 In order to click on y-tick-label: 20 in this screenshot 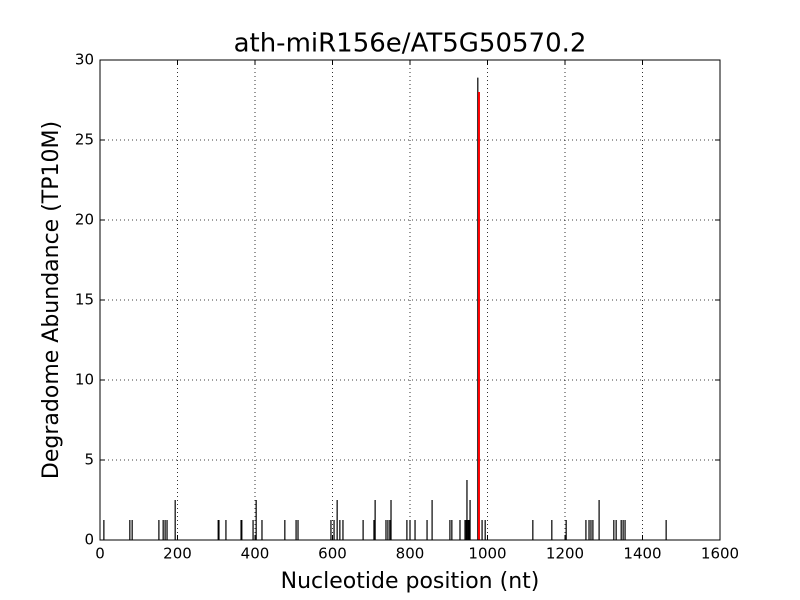, I will do `click(84, 220)`.